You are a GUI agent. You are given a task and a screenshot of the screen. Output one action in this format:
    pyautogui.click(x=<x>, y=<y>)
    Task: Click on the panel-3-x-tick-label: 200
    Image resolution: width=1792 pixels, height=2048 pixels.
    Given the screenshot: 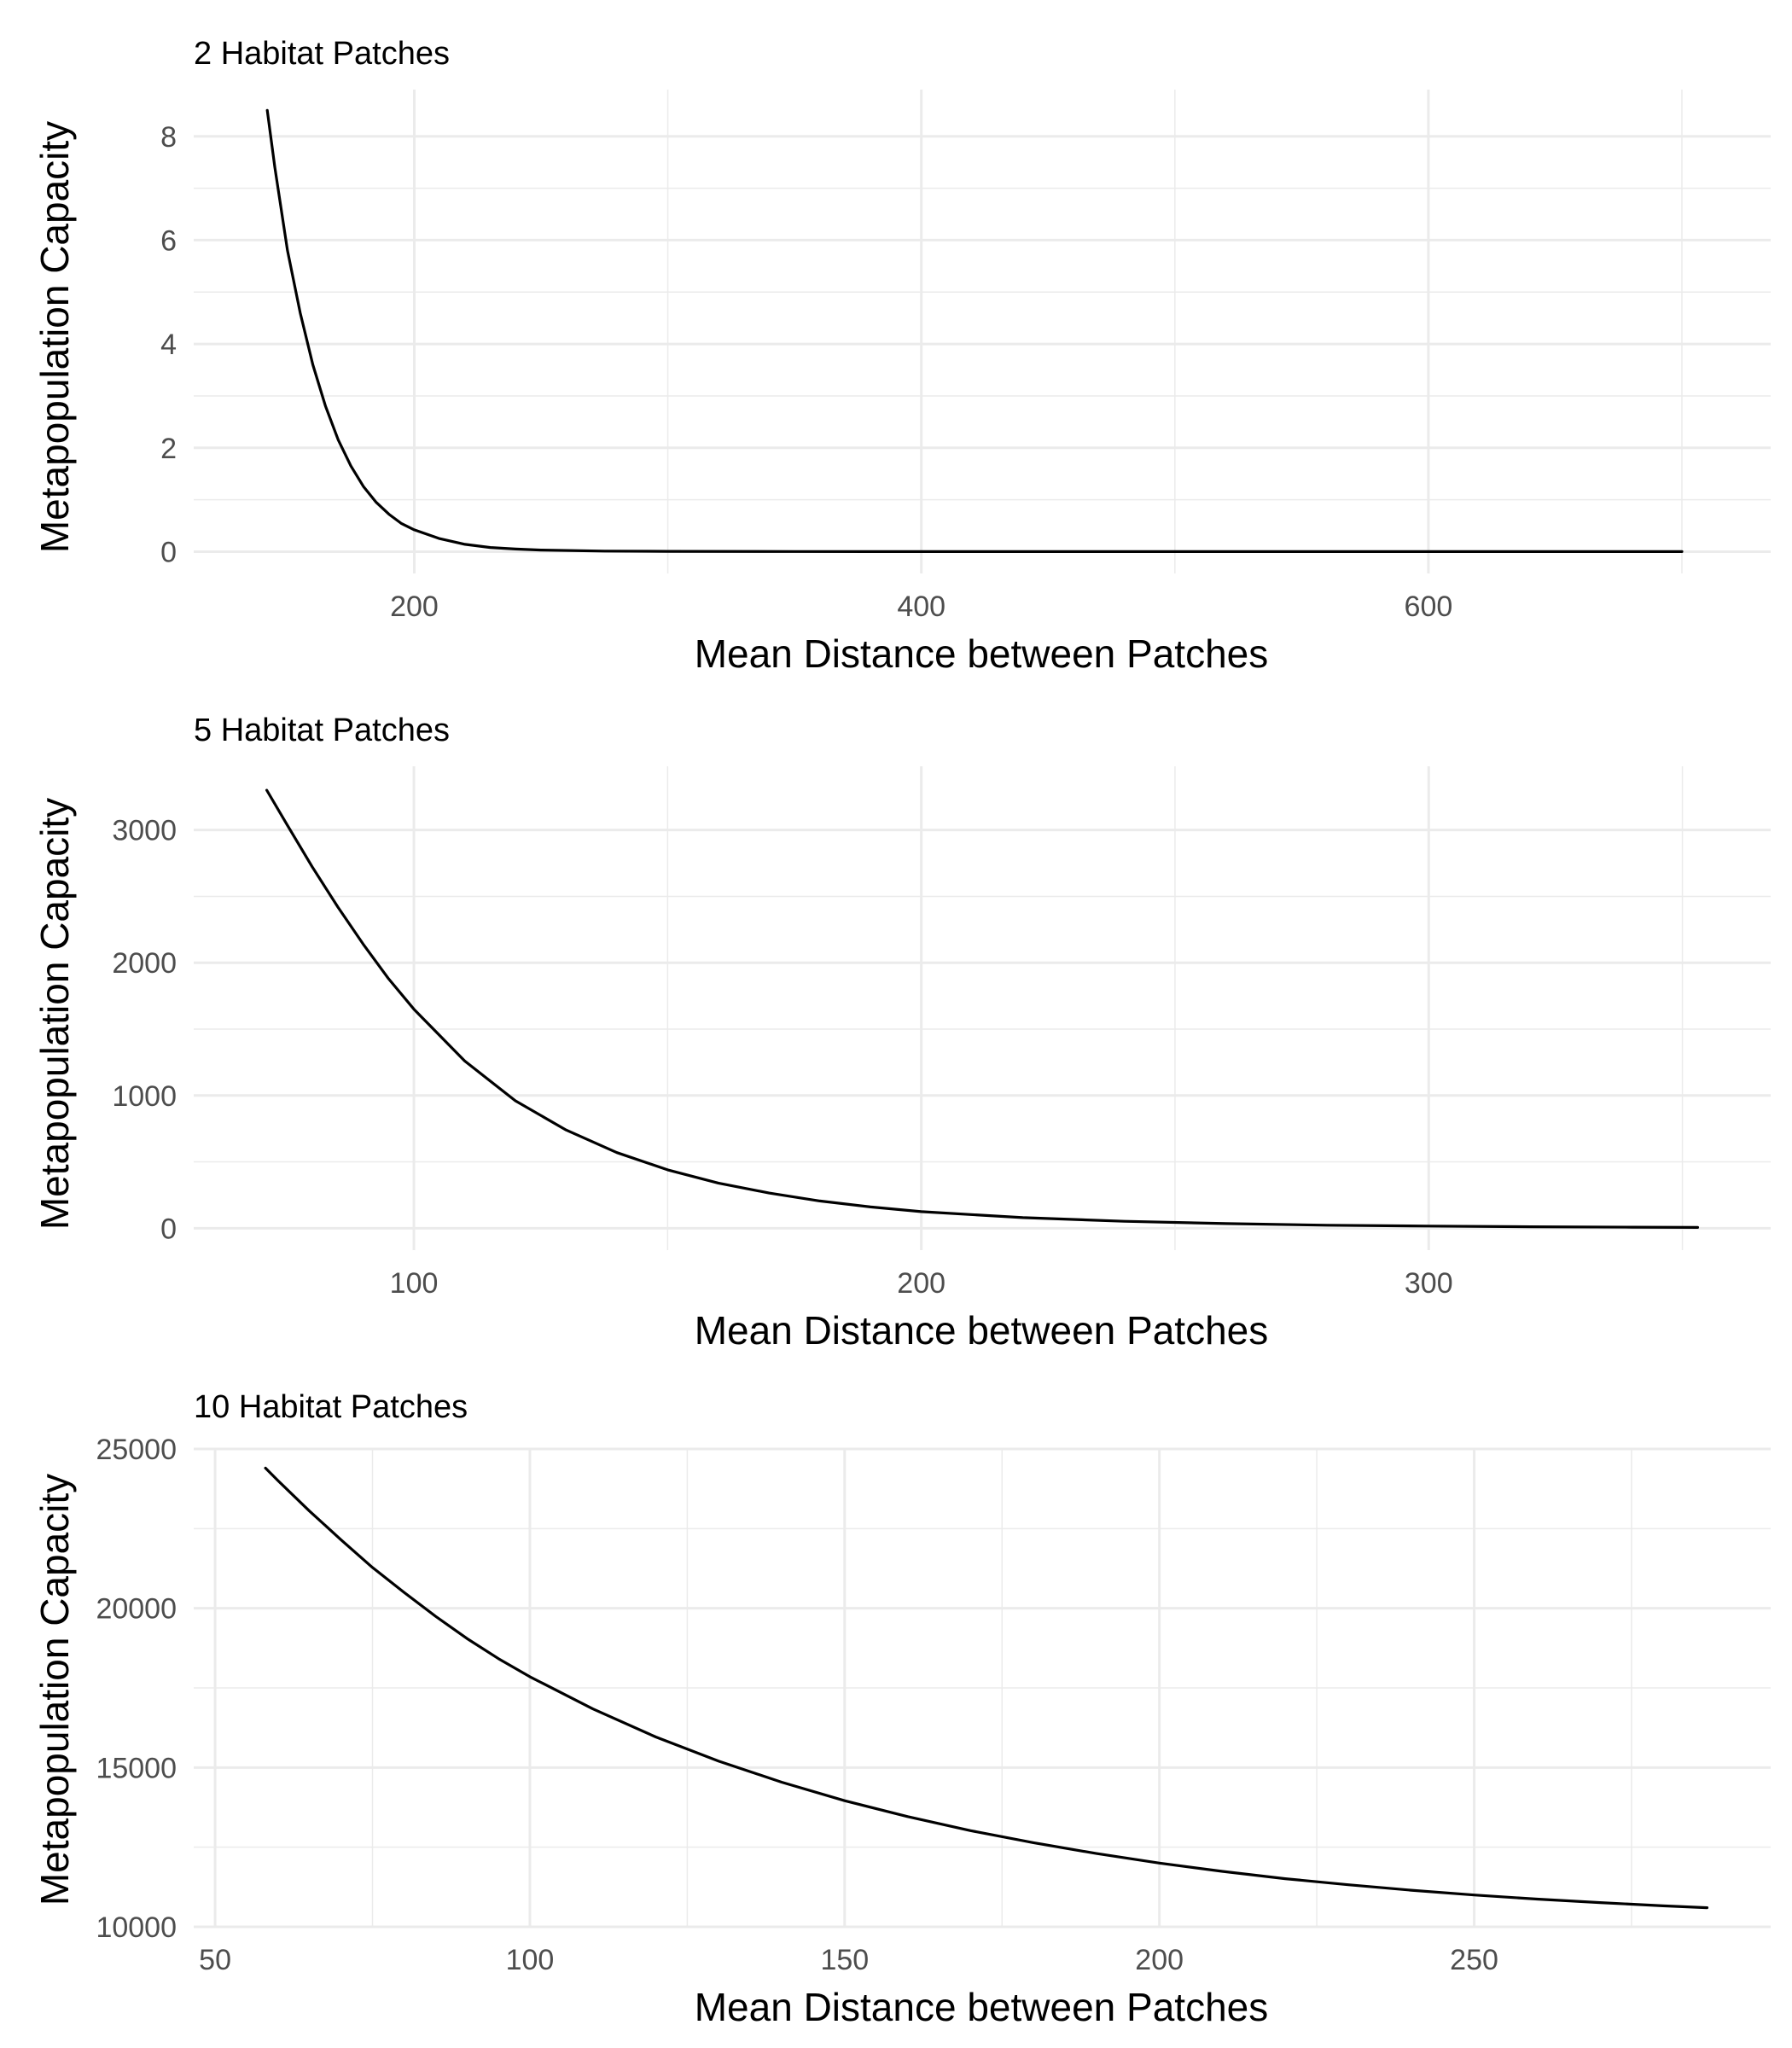 What is the action you would take?
    pyautogui.click(x=1159, y=1960)
    